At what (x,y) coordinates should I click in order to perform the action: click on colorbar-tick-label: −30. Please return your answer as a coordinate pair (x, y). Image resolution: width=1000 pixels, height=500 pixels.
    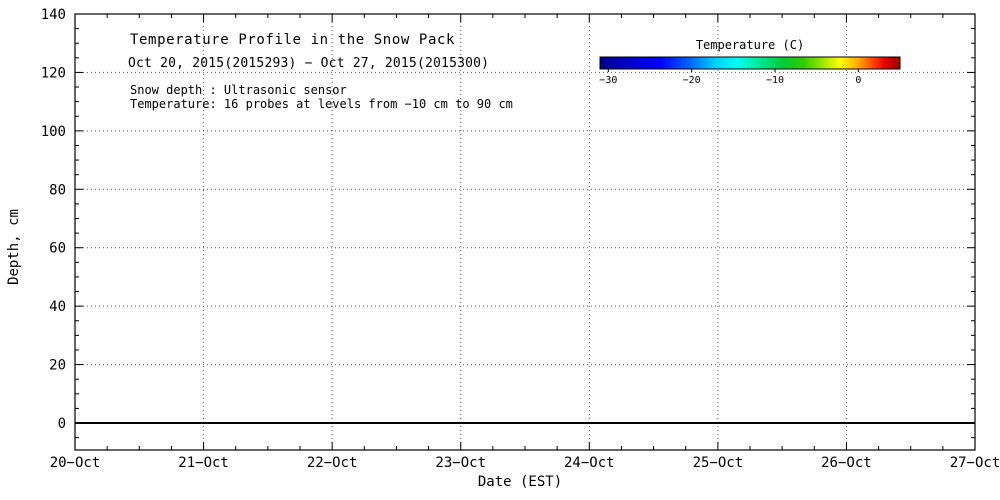
    Looking at the image, I should click on (608, 80).